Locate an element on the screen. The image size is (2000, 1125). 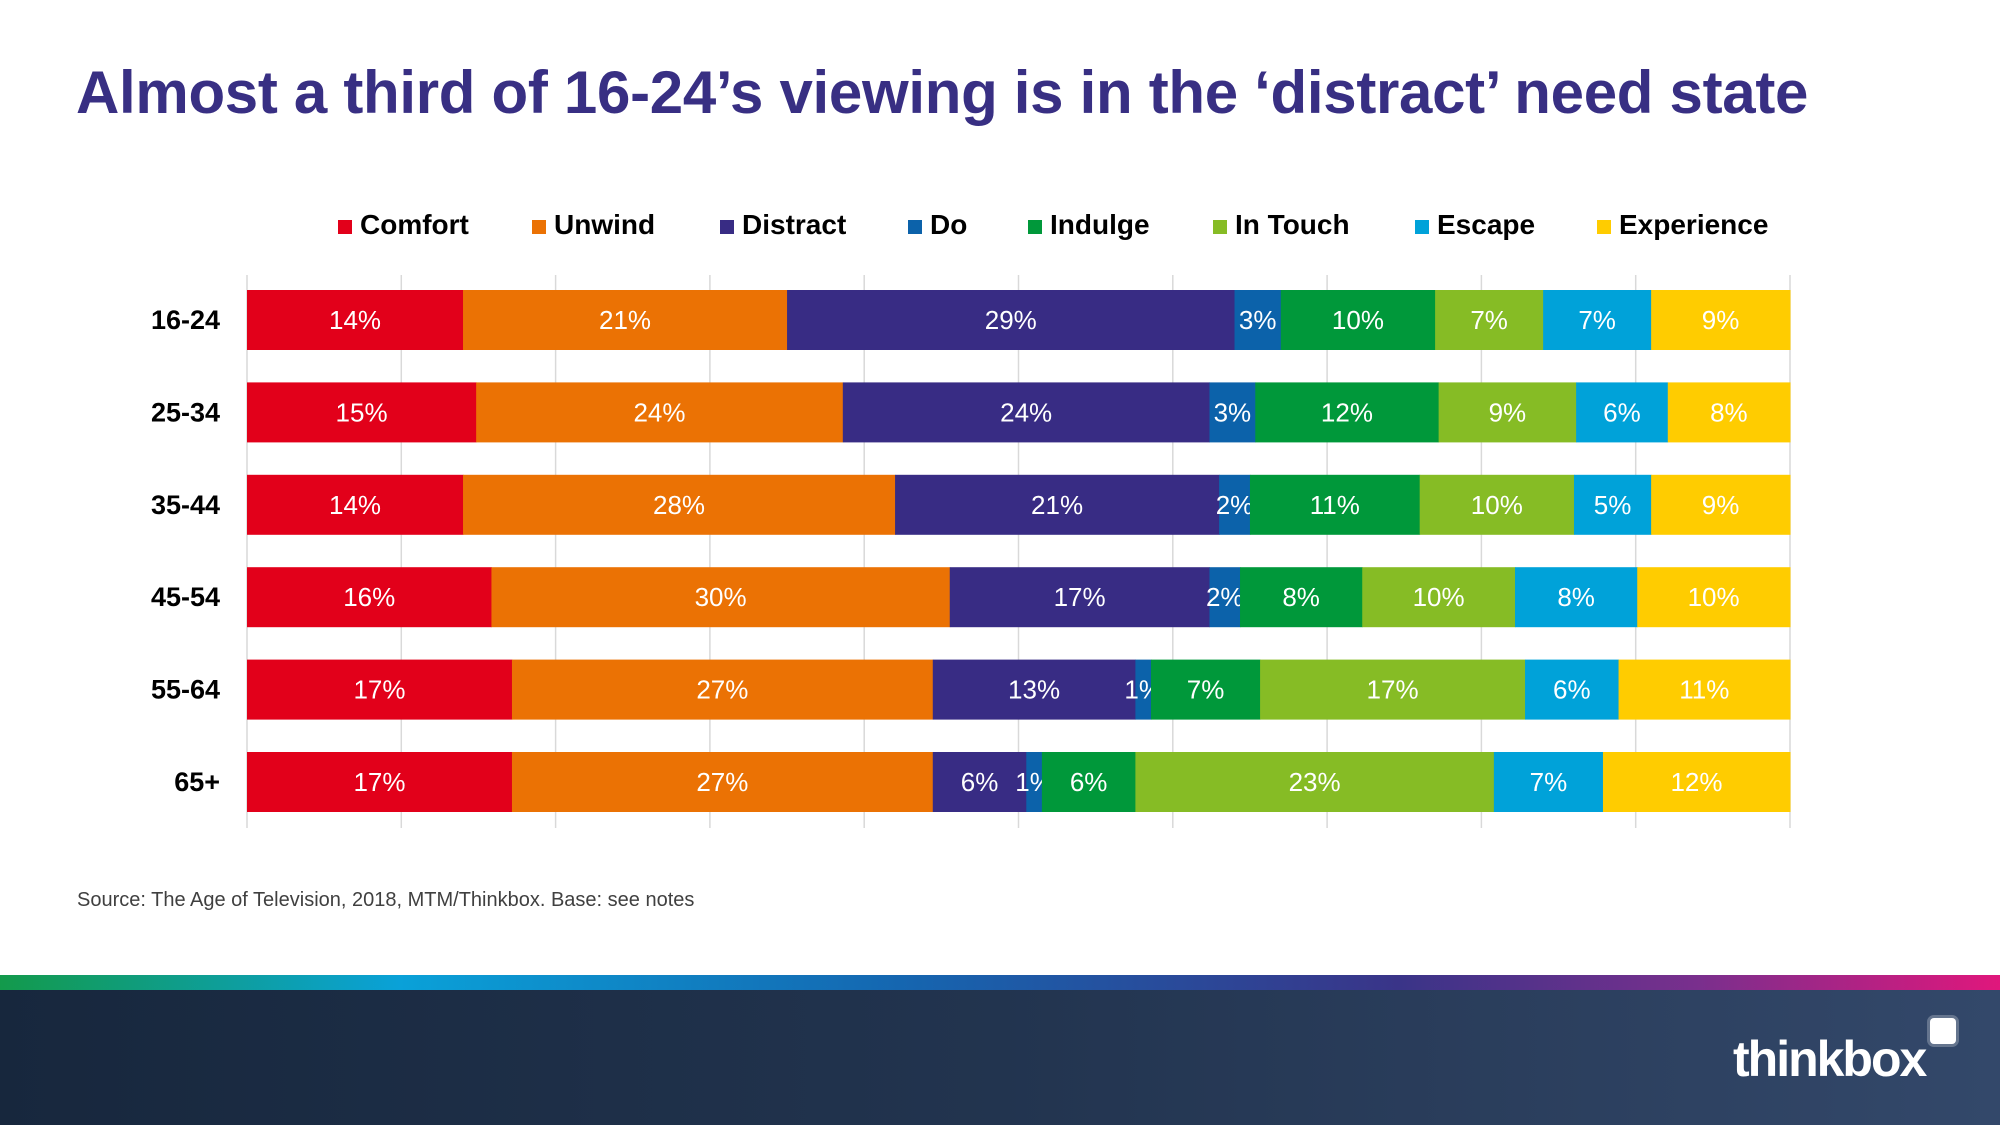
bar-segment-65-experience is located at coordinates (1696, 782).